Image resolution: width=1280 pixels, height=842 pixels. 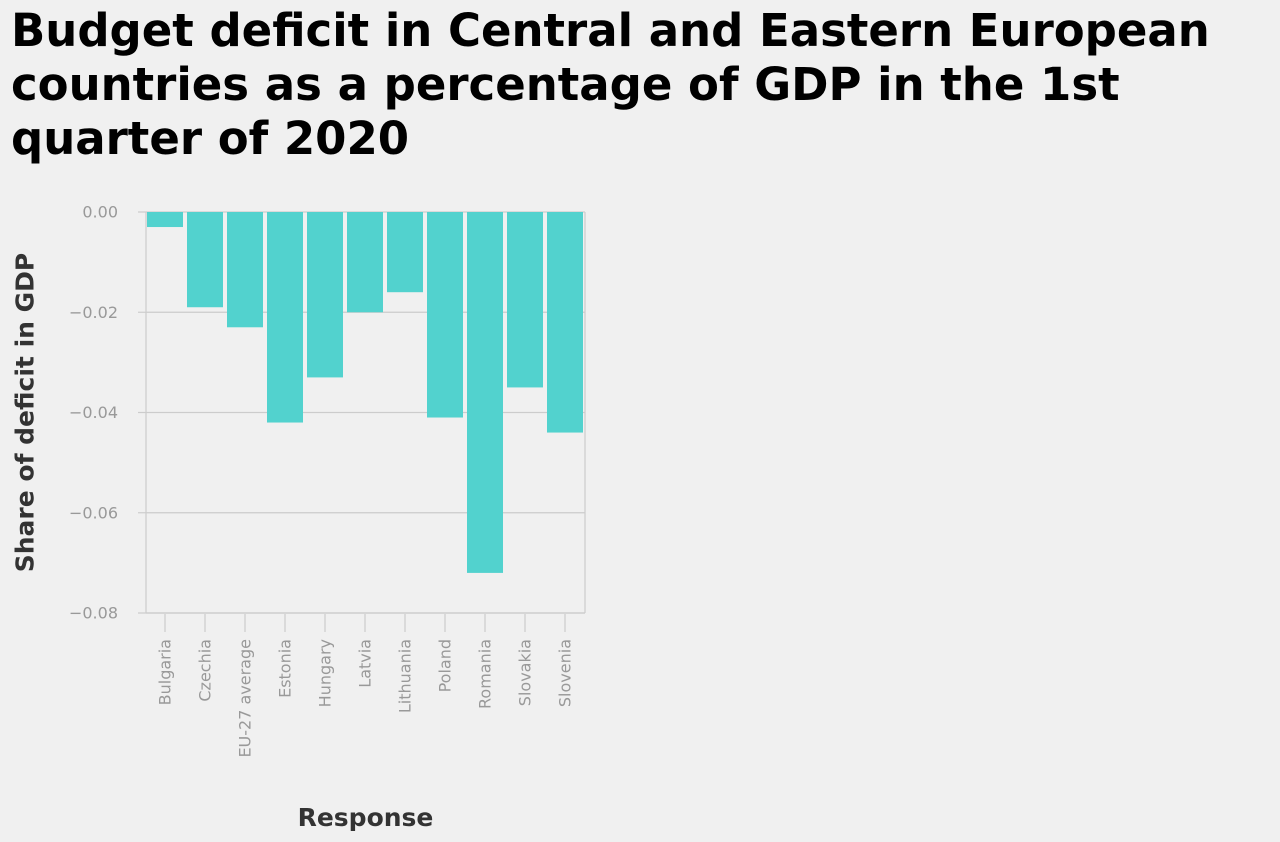 I want to click on bars, so click(x=365, y=392).